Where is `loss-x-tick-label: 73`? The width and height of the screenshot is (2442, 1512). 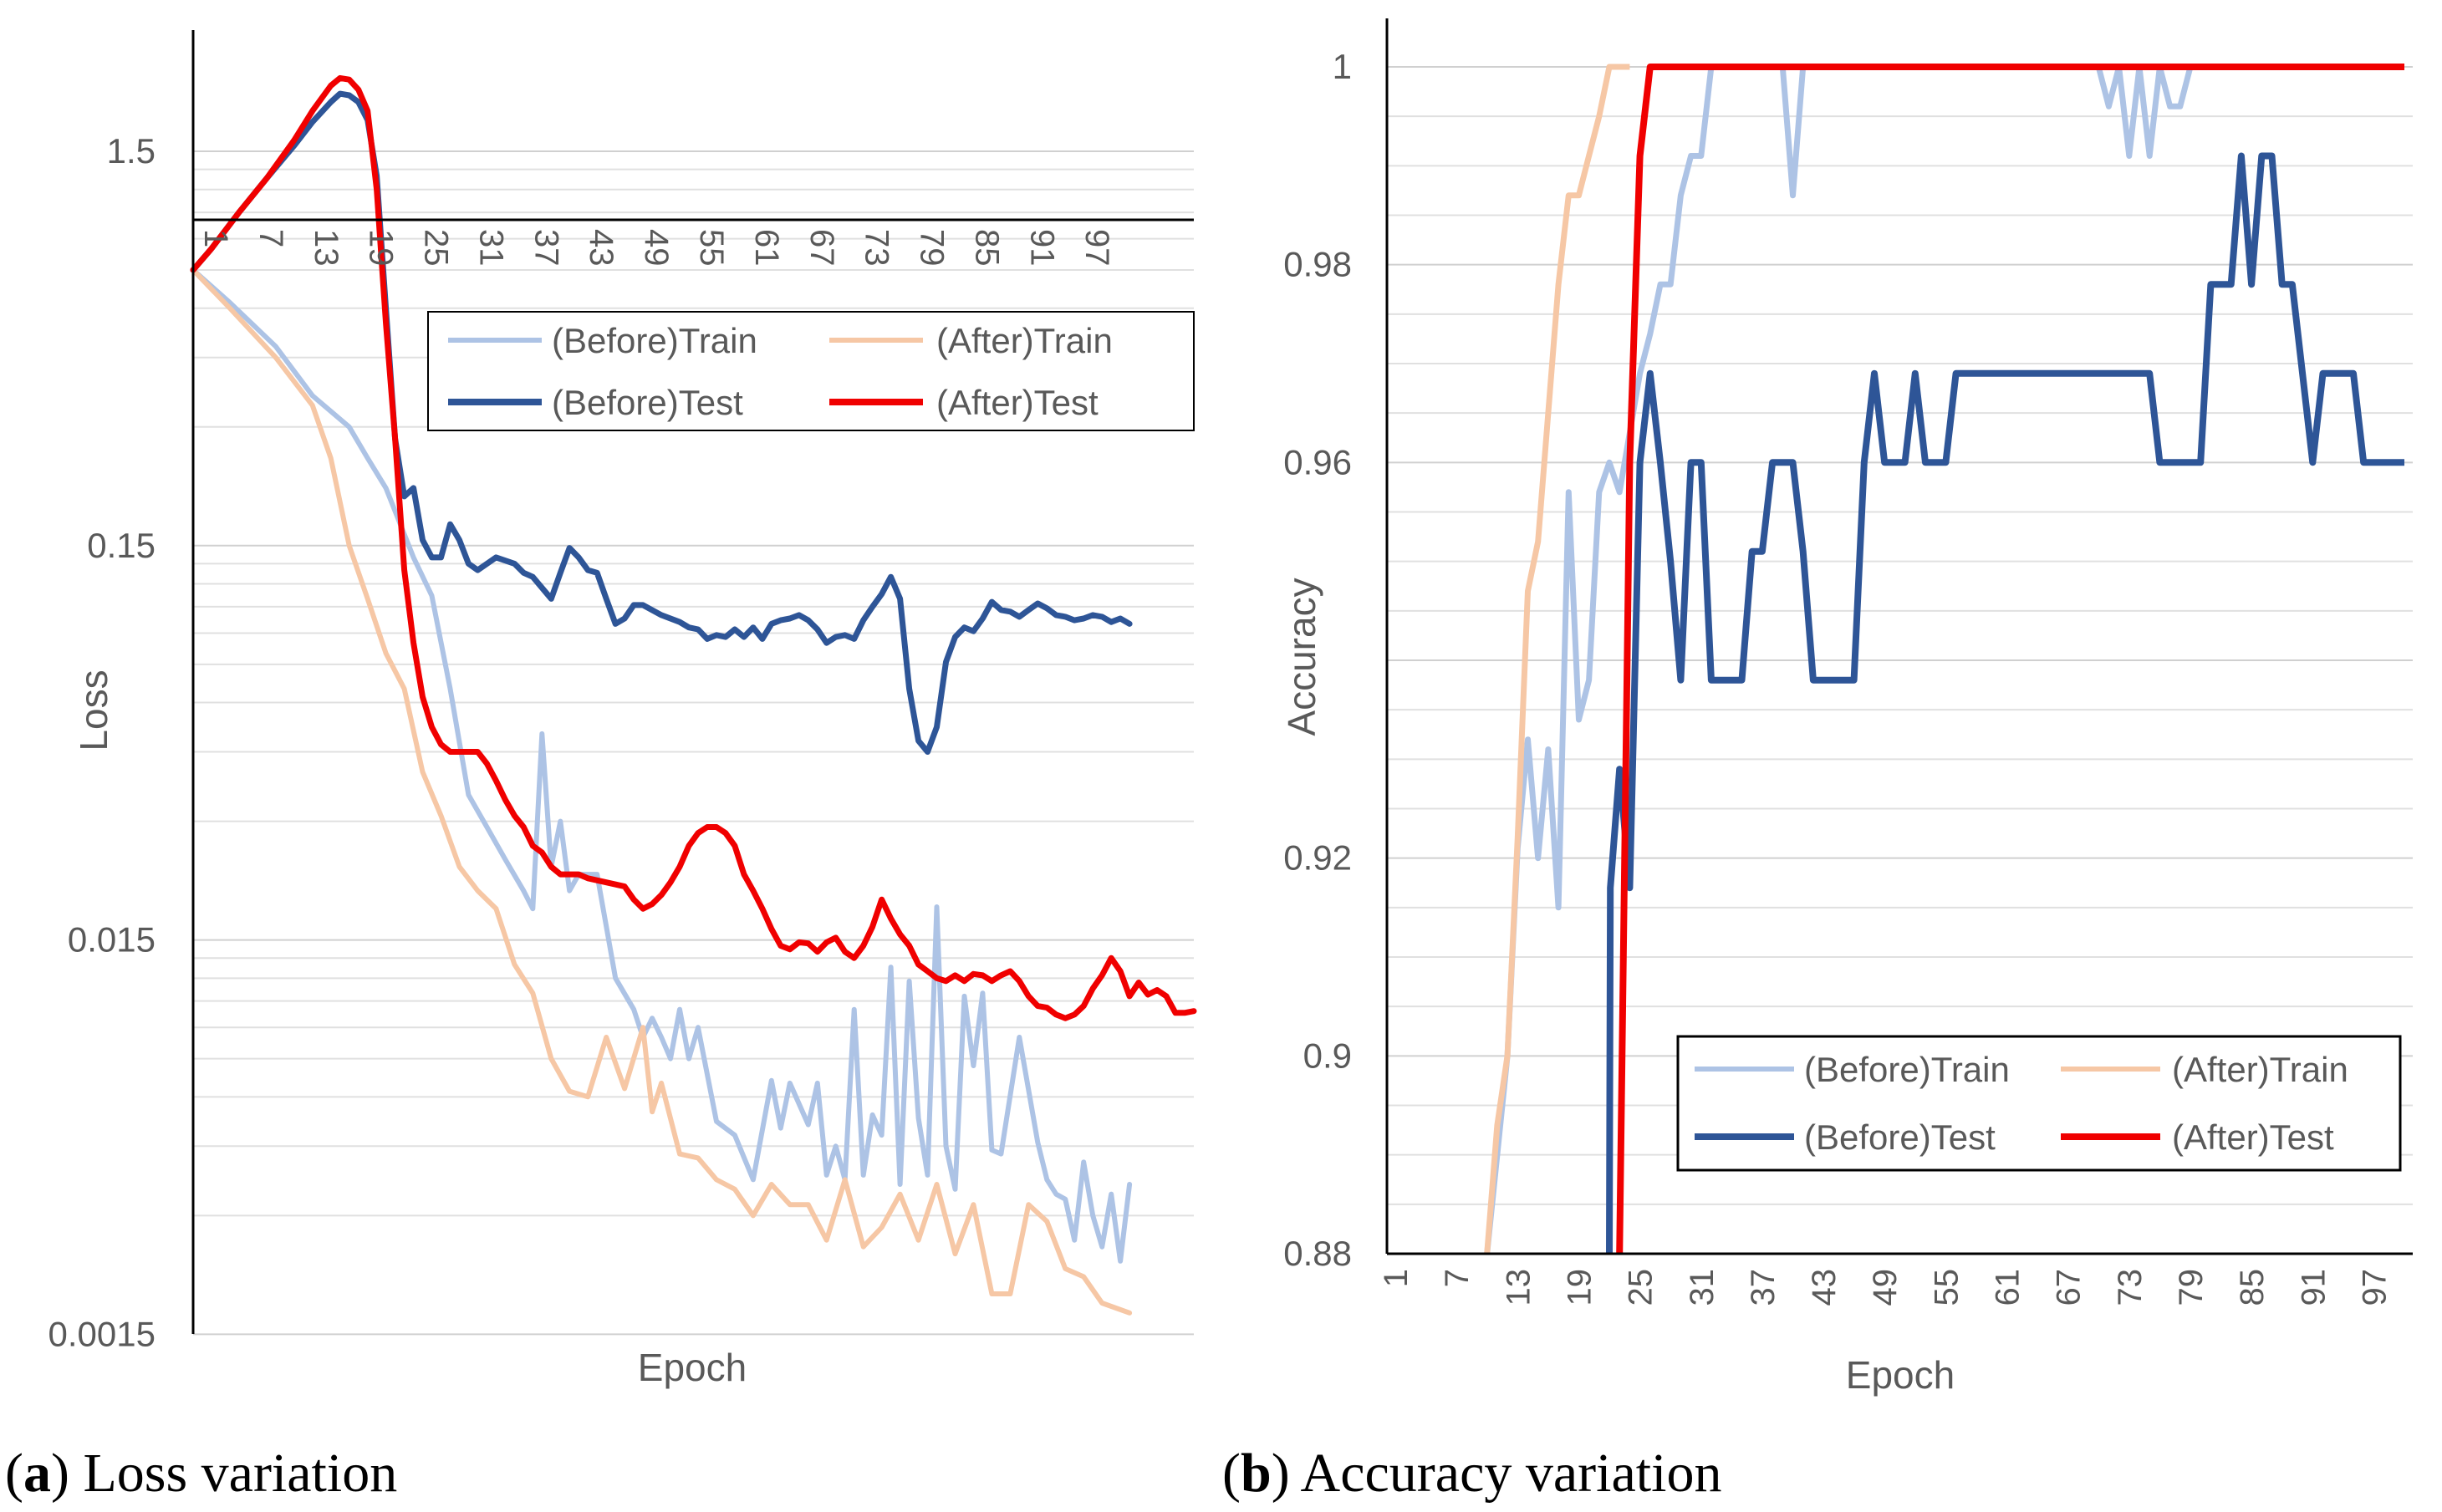 loss-x-tick-label: 73 is located at coordinates (877, 248).